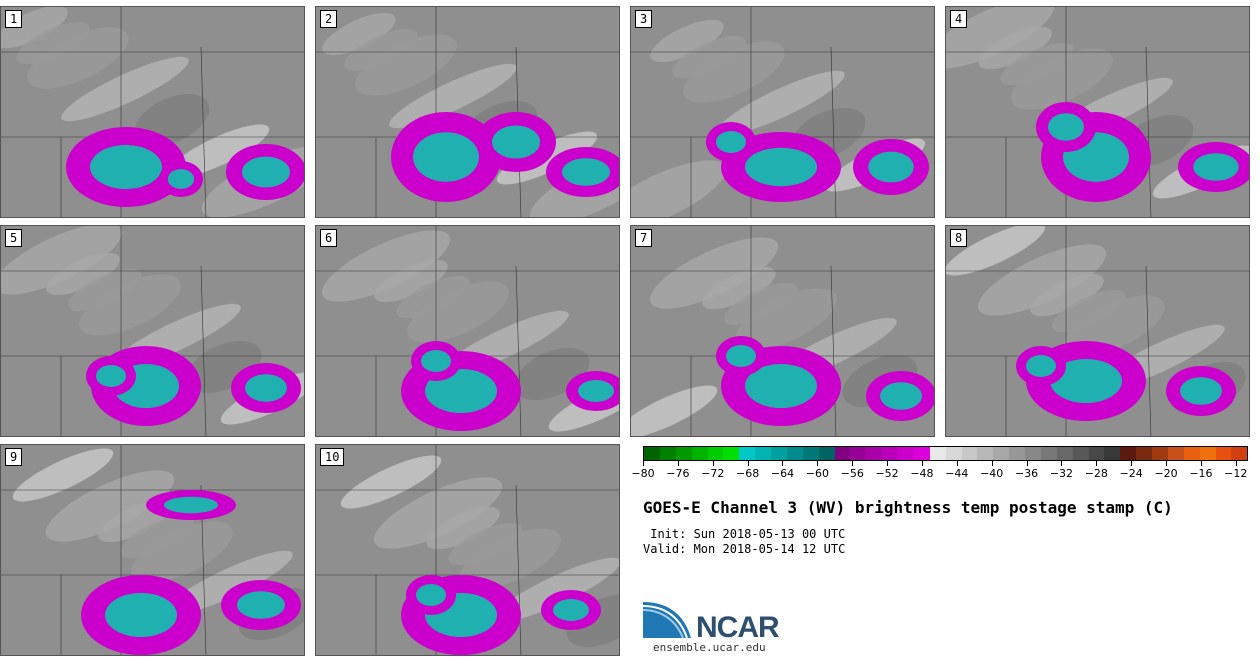 The image size is (1260, 657). I want to click on ncar-logo-text: NCAR, so click(738, 627).